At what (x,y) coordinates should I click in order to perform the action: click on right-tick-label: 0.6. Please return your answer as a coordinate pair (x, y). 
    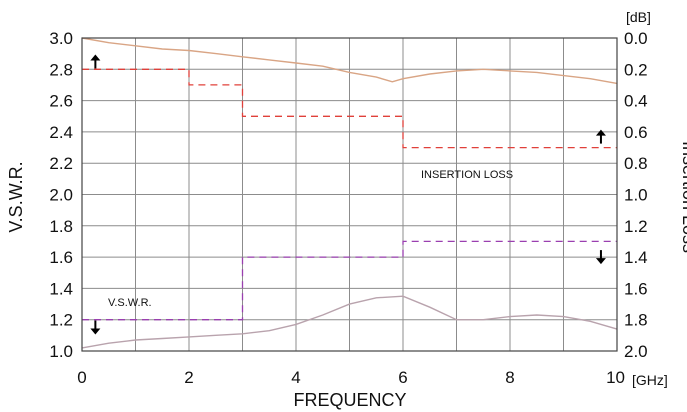
    Looking at the image, I should click on (636, 132).